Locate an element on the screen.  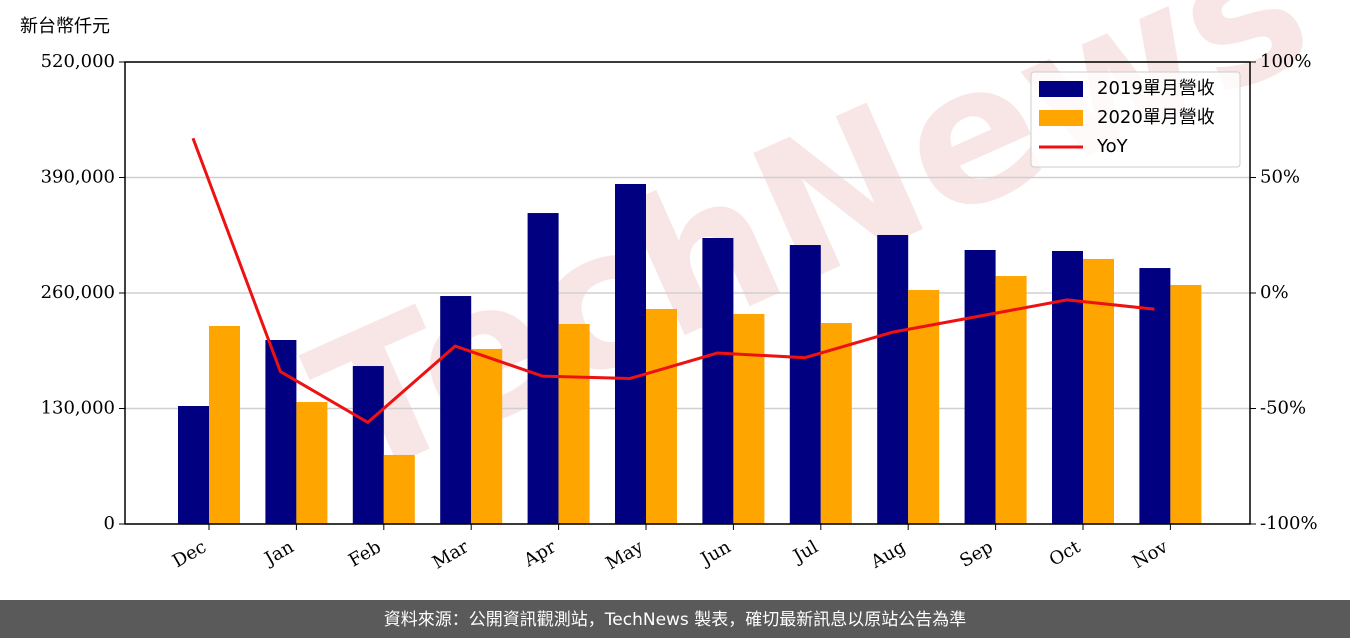
x-tick-label: Sep is located at coordinates (976, 553).